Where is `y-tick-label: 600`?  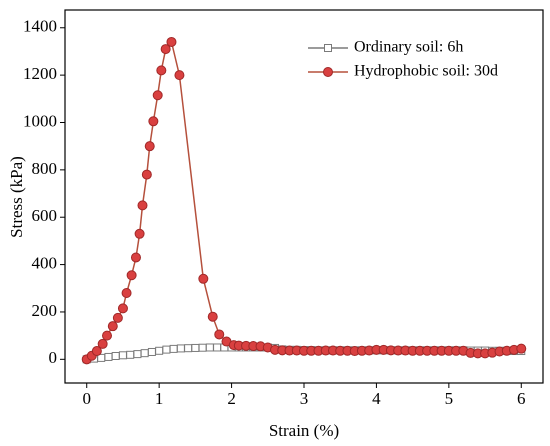 y-tick-label: 600 is located at coordinates (45, 215).